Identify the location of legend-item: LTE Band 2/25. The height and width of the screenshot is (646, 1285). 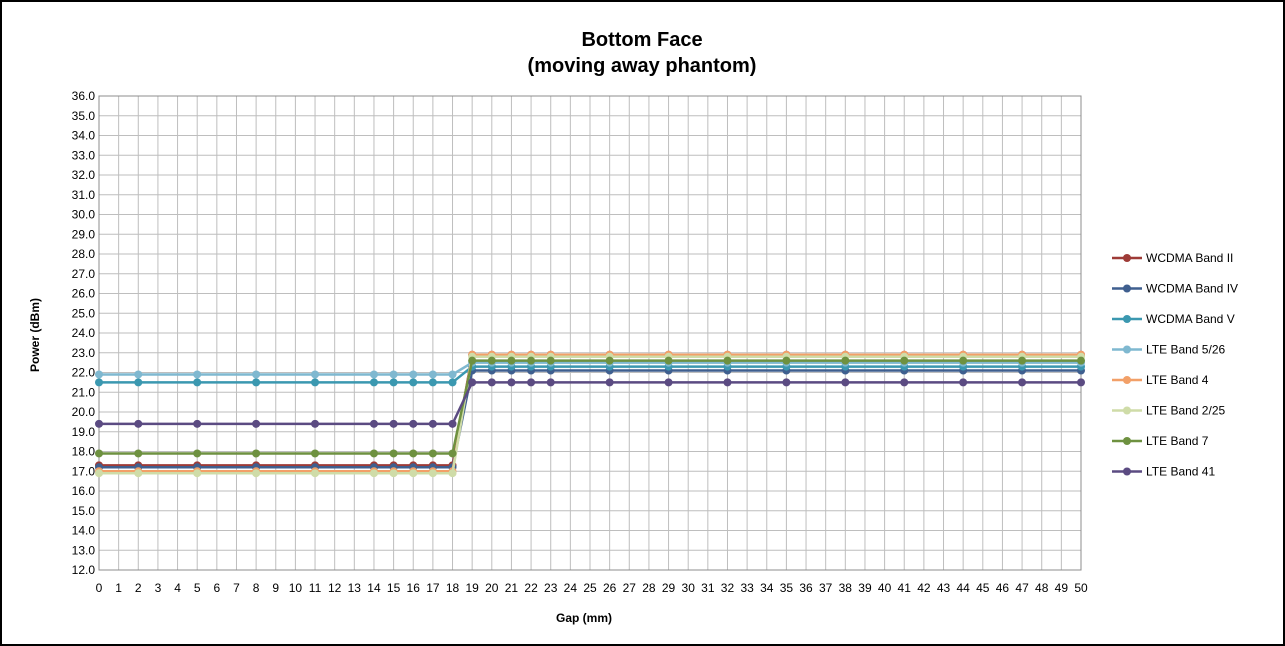
(1168, 411).